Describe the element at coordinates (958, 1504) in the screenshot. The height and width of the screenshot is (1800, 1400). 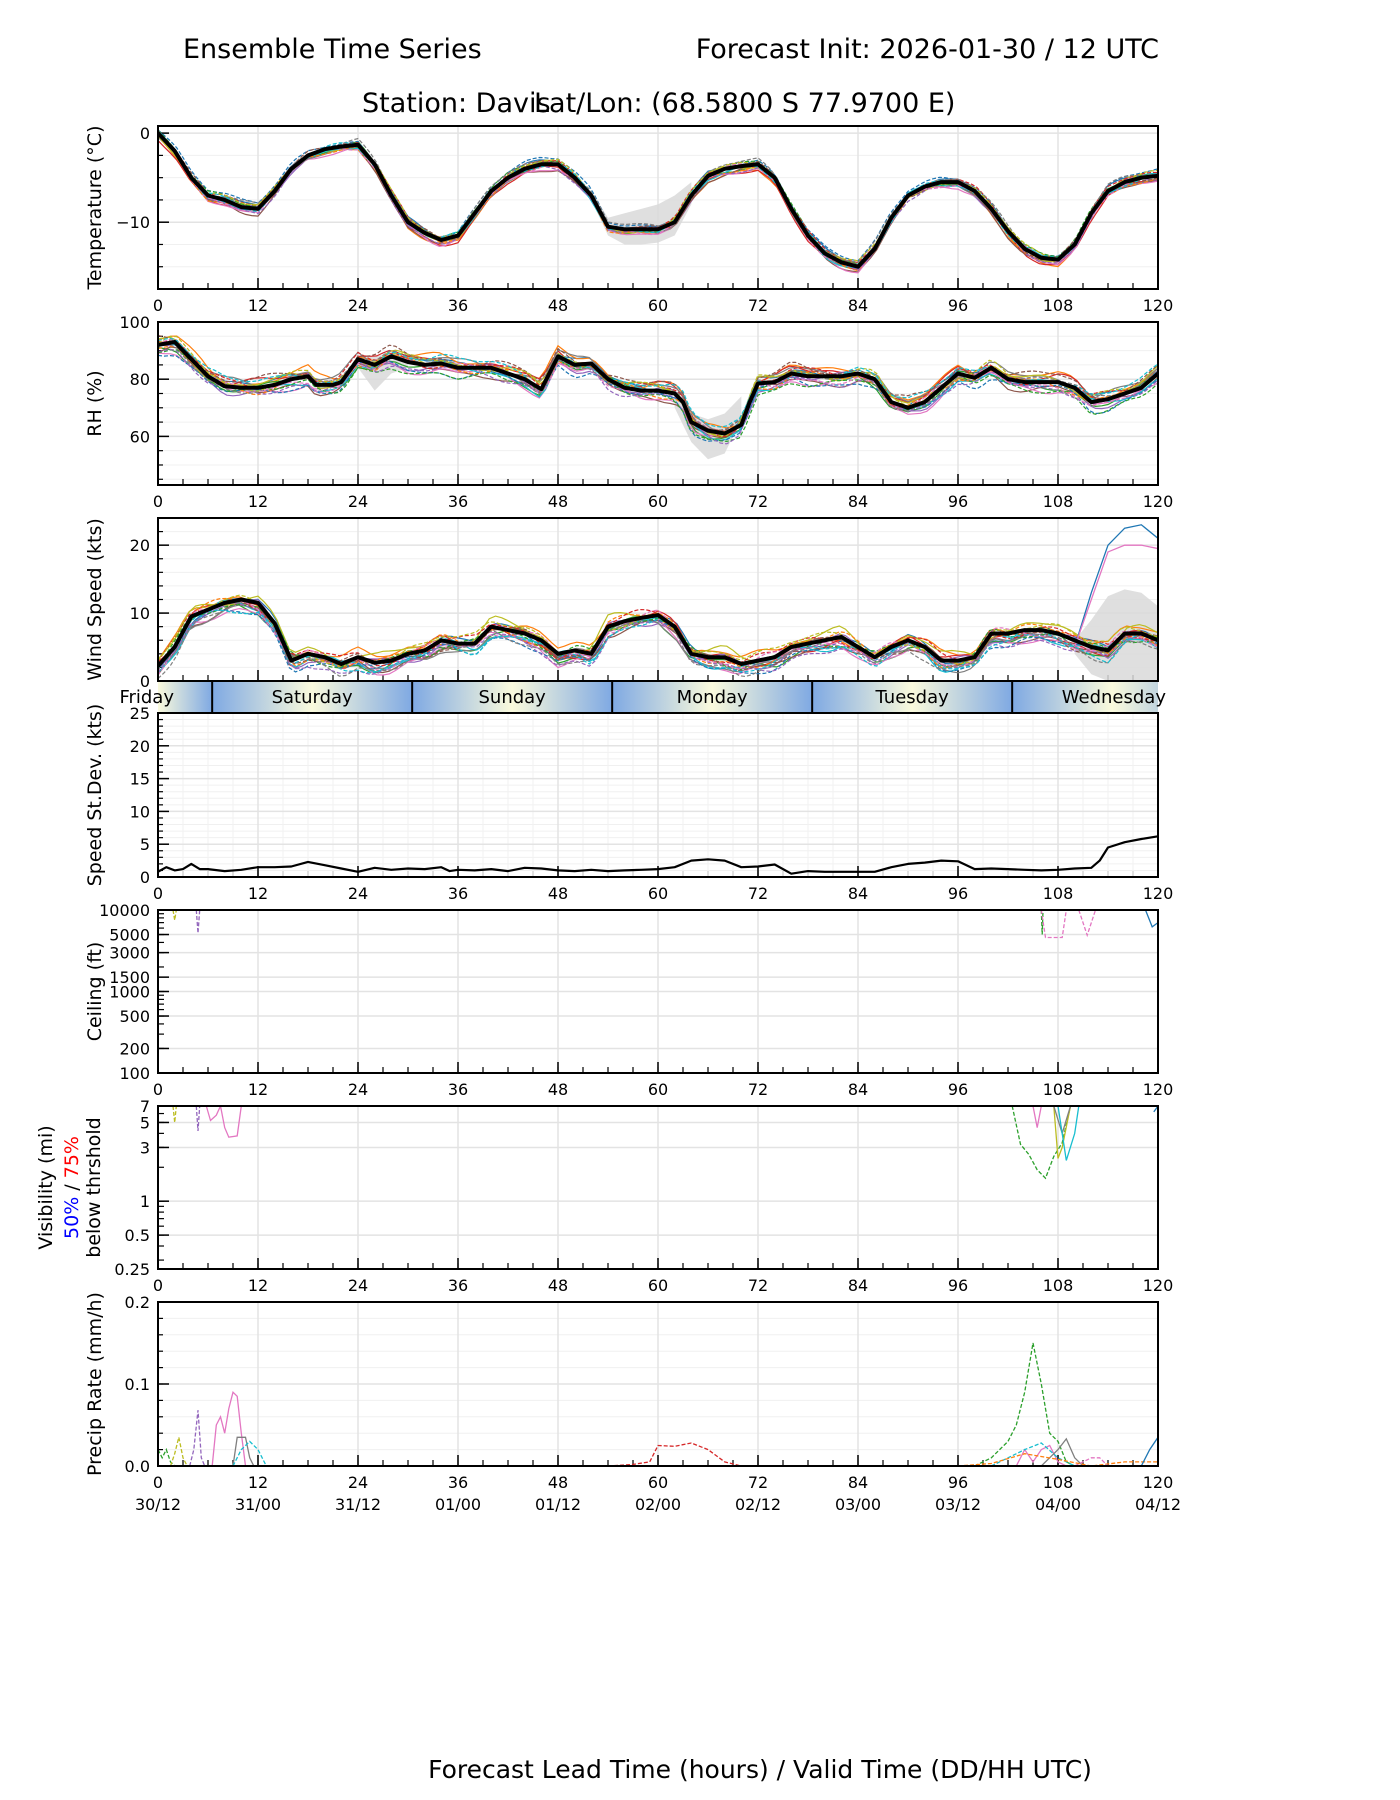
I see `valid-time-label: 03/12` at that location.